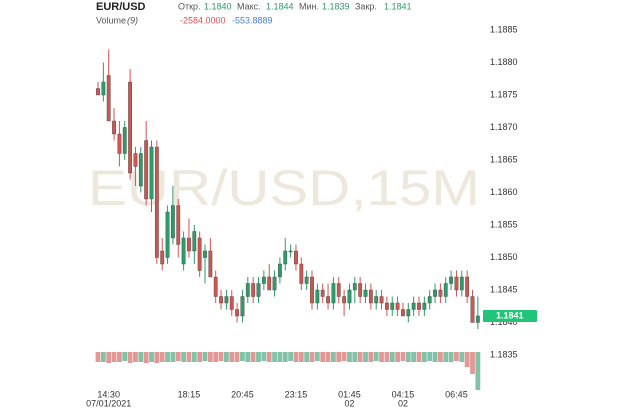  Describe the element at coordinates (456, 394) in the screenshot. I see `x-tick-label: 06:45` at that location.